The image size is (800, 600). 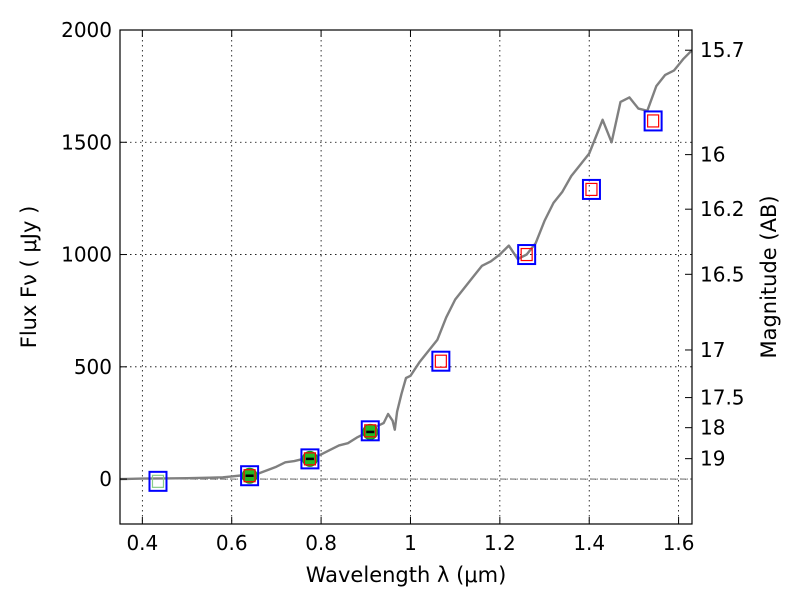 I want to click on y2-tick-label: 16.2, so click(x=722, y=209).